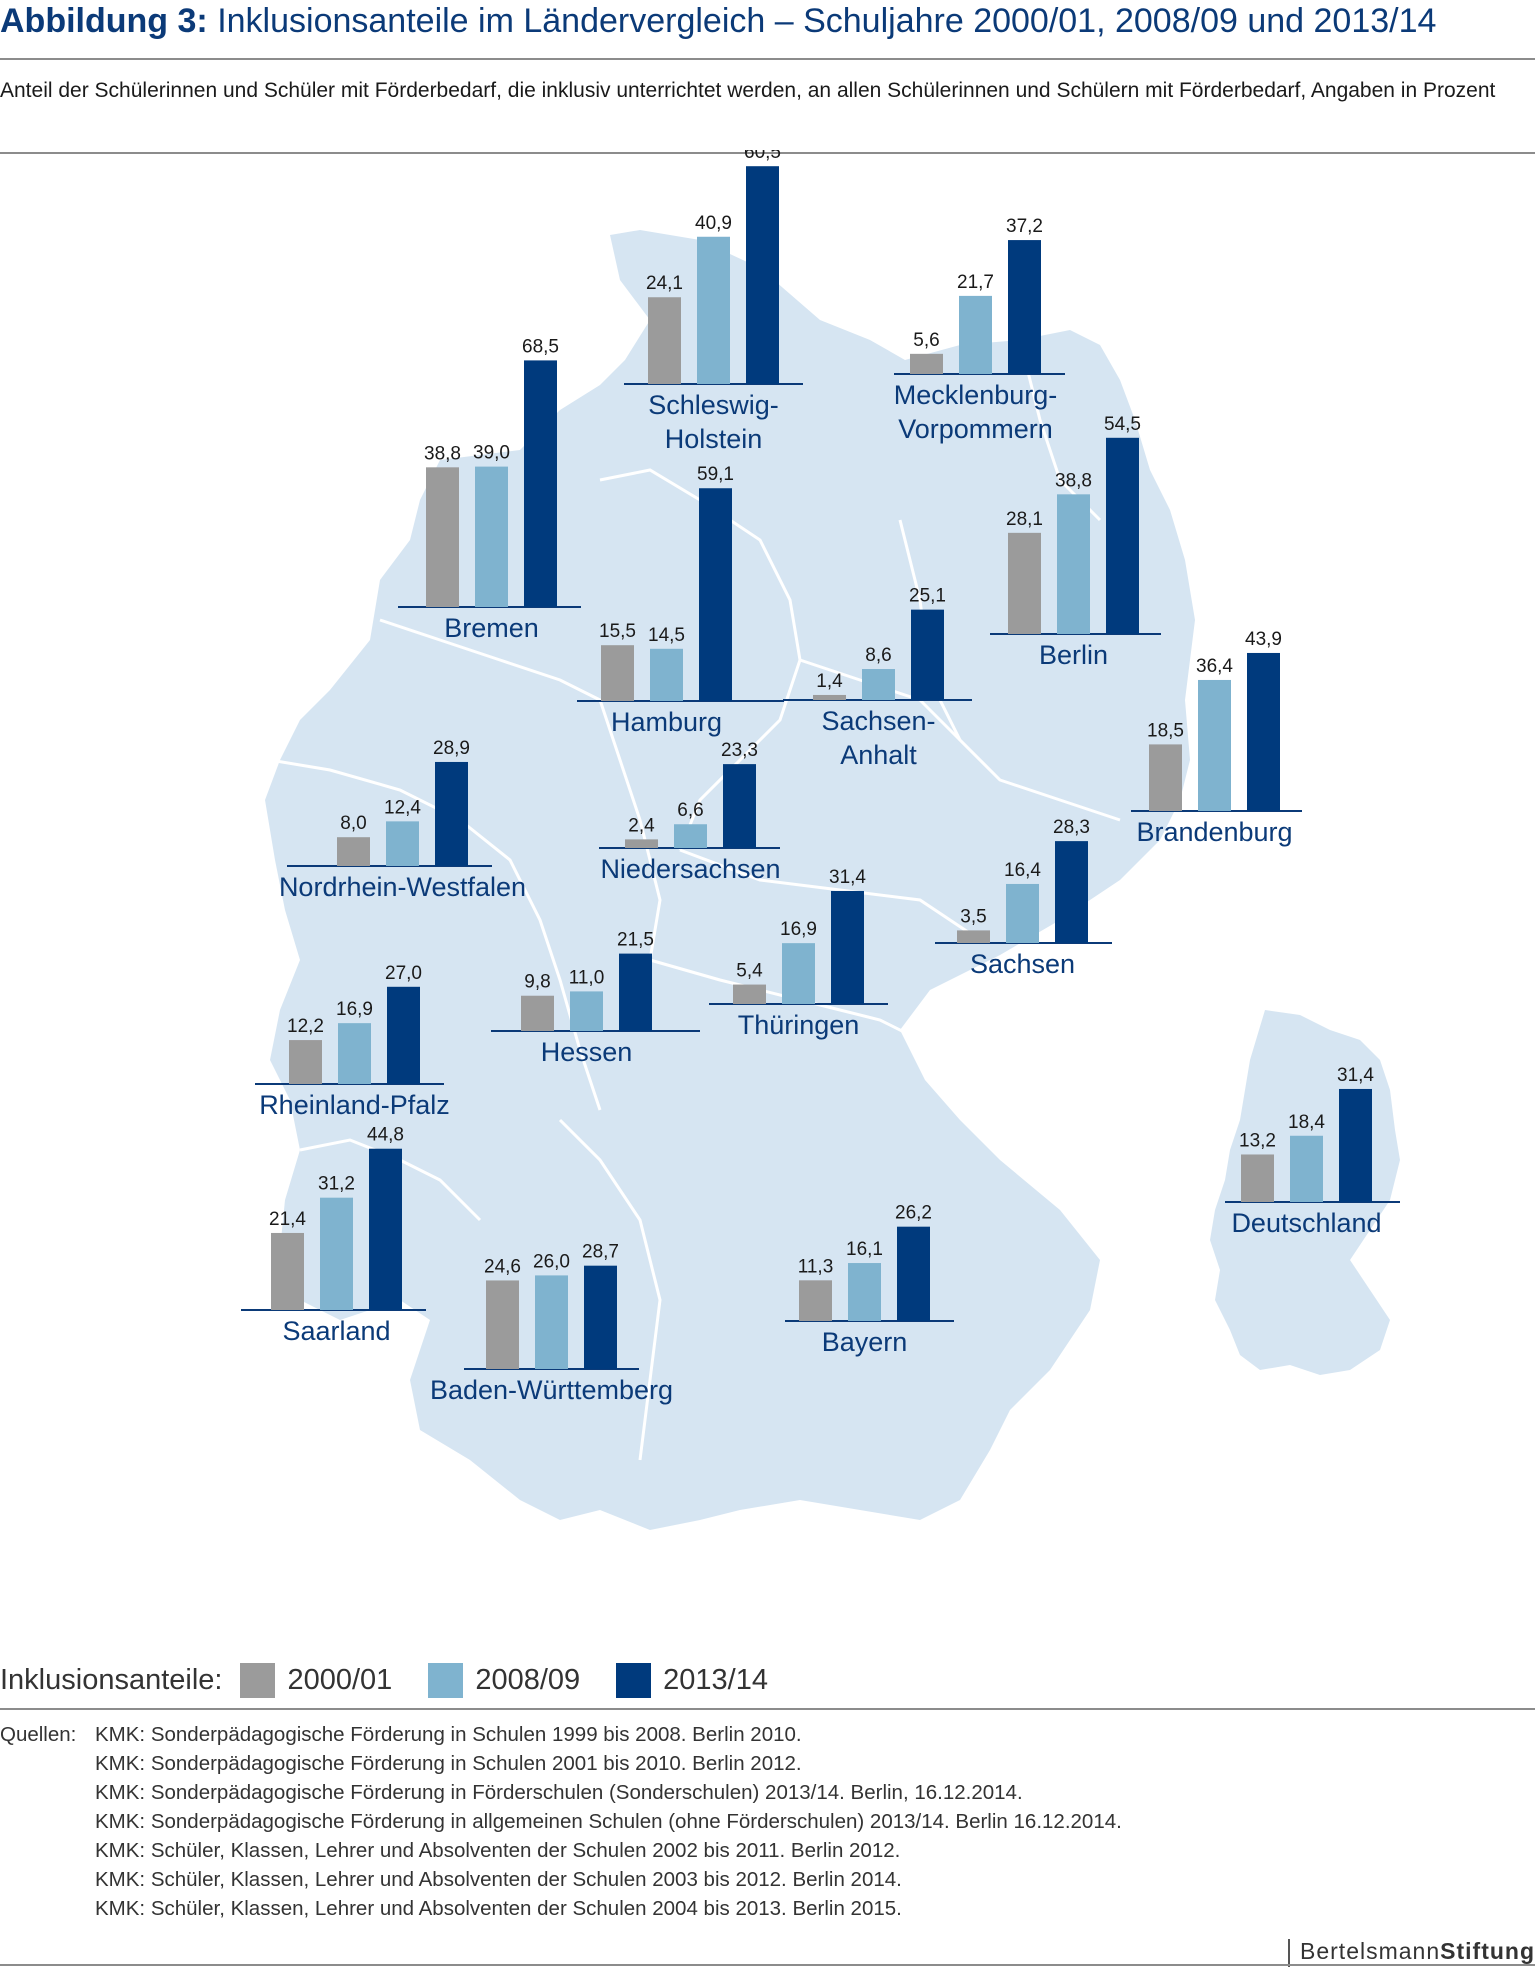 The height and width of the screenshot is (1967, 1535). Describe the element at coordinates (403, 973) in the screenshot. I see `value-label: 27,0` at that location.